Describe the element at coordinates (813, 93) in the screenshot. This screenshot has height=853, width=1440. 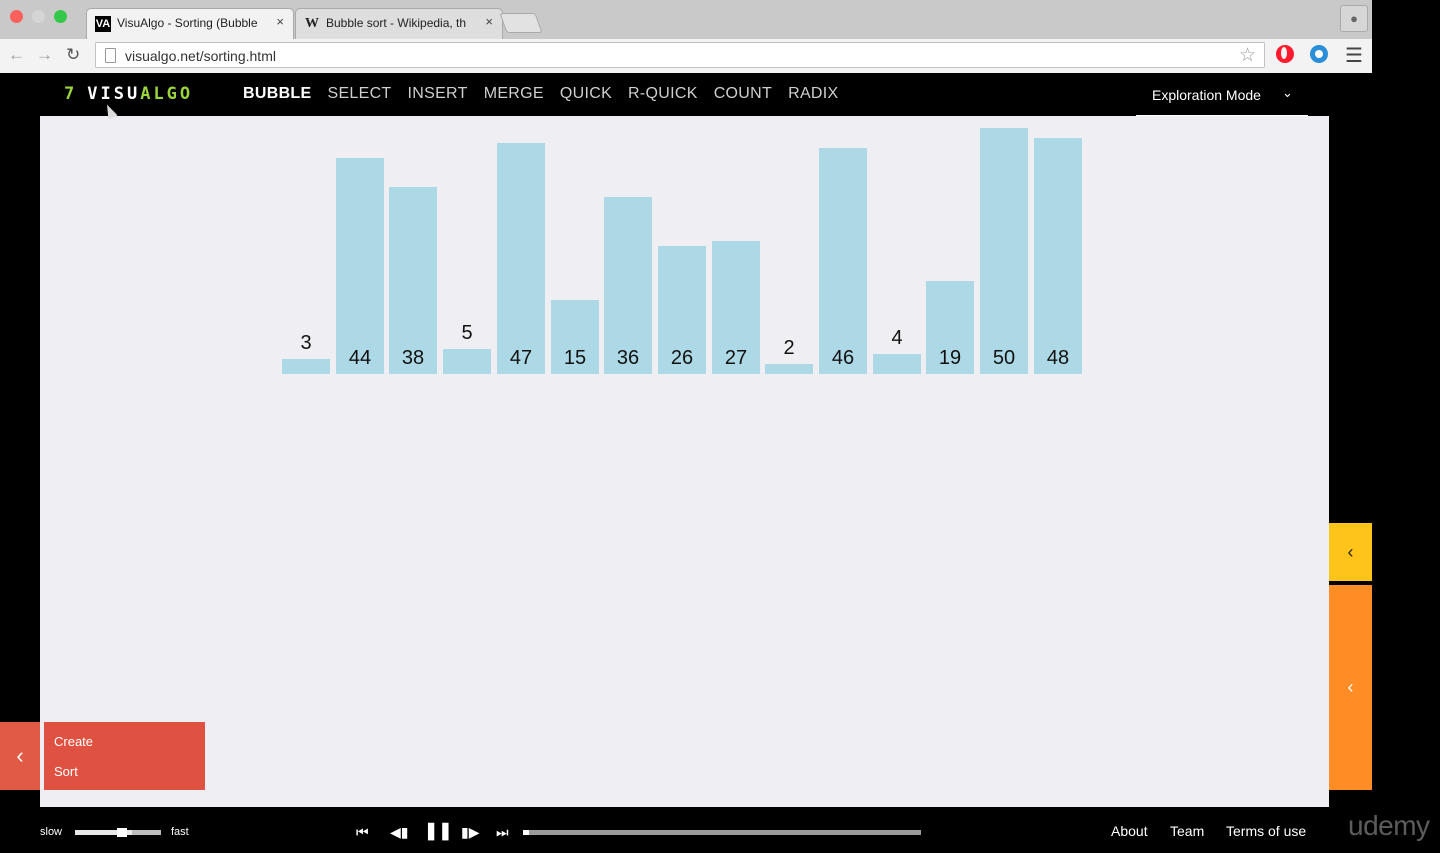
I see `nav-radix: RADIX` at that location.